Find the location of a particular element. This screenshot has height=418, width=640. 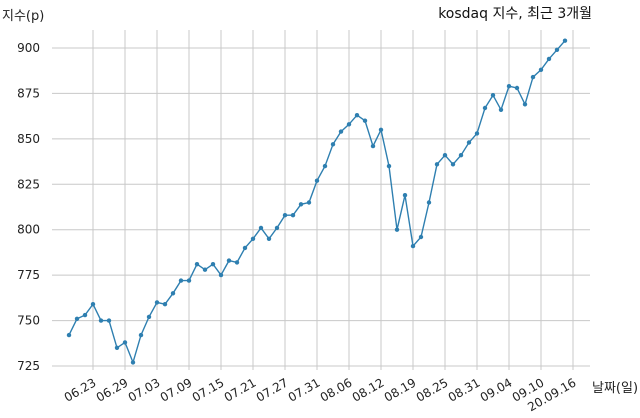

x-tick-label: 07.31 is located at coordinates (304, 389).